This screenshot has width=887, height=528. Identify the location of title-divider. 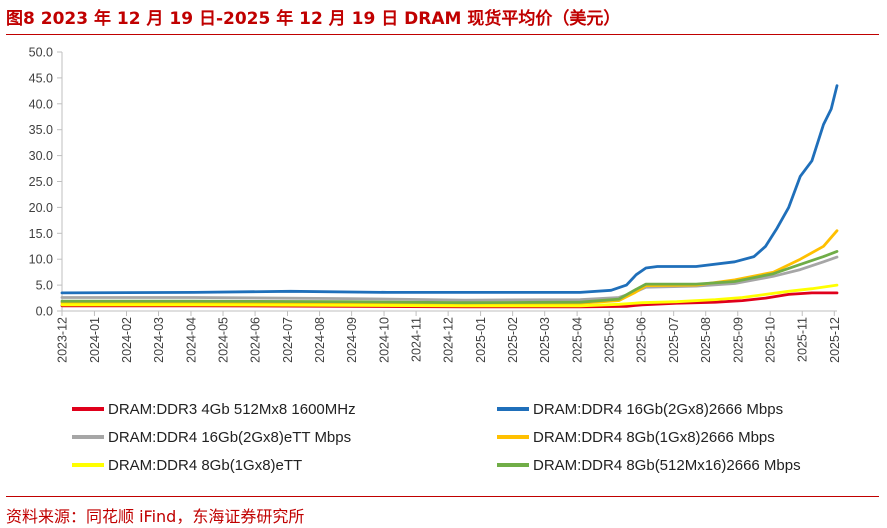
(442, 34).